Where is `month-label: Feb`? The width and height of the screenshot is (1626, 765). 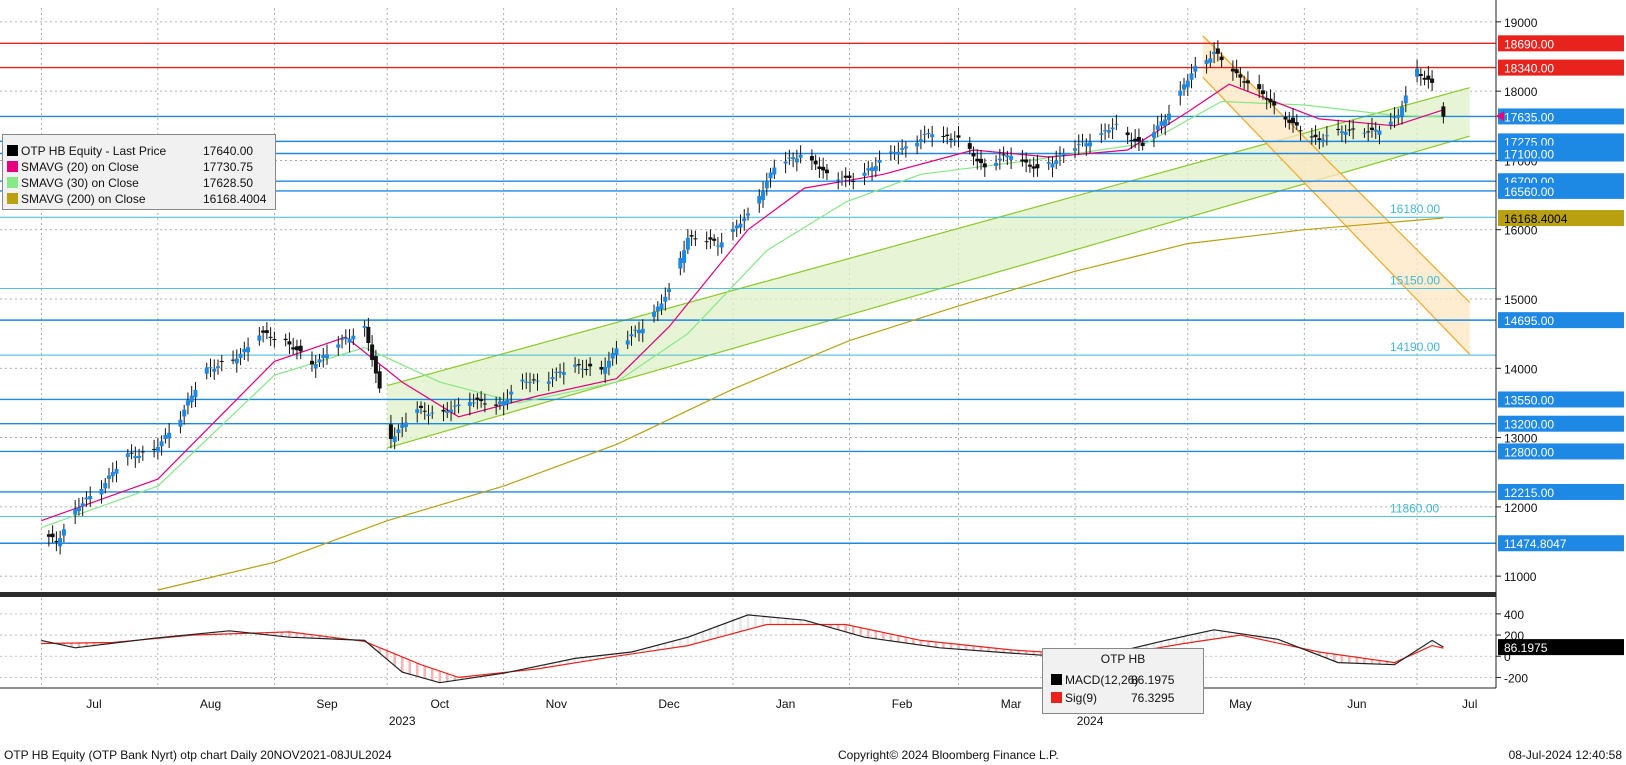 month-label: Feb is located at coordinates (902, 704).